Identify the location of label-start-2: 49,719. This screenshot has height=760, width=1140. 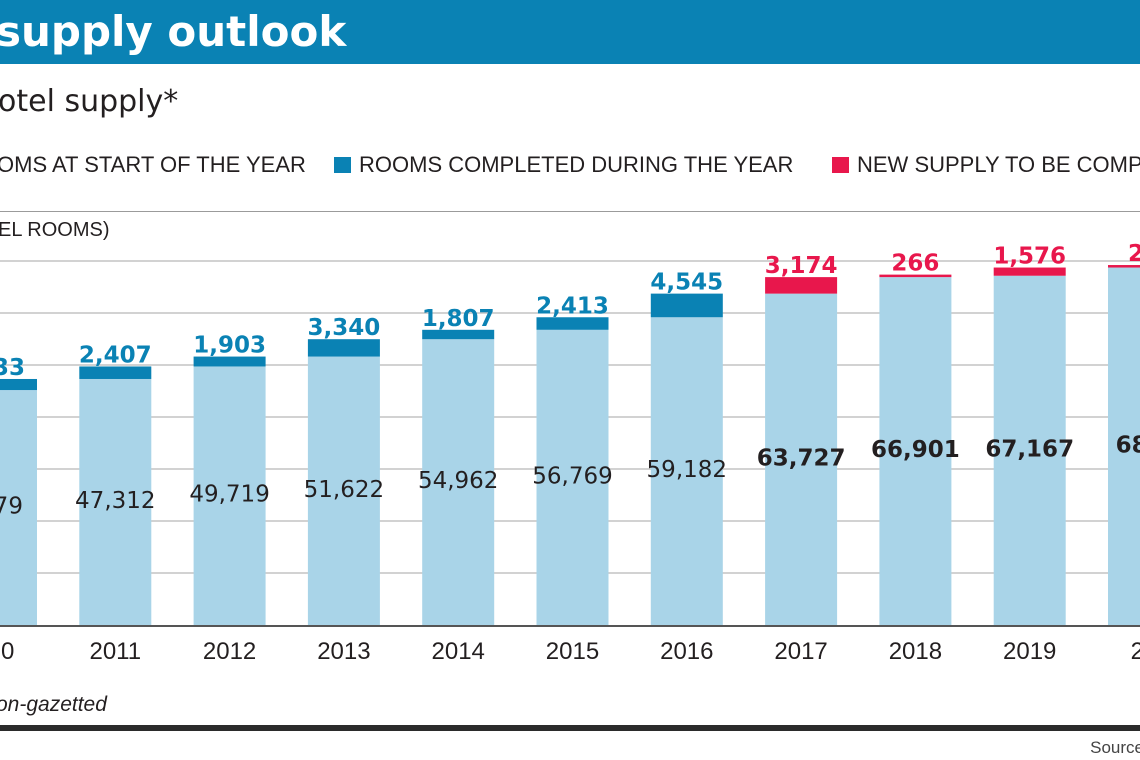
(229, 495).